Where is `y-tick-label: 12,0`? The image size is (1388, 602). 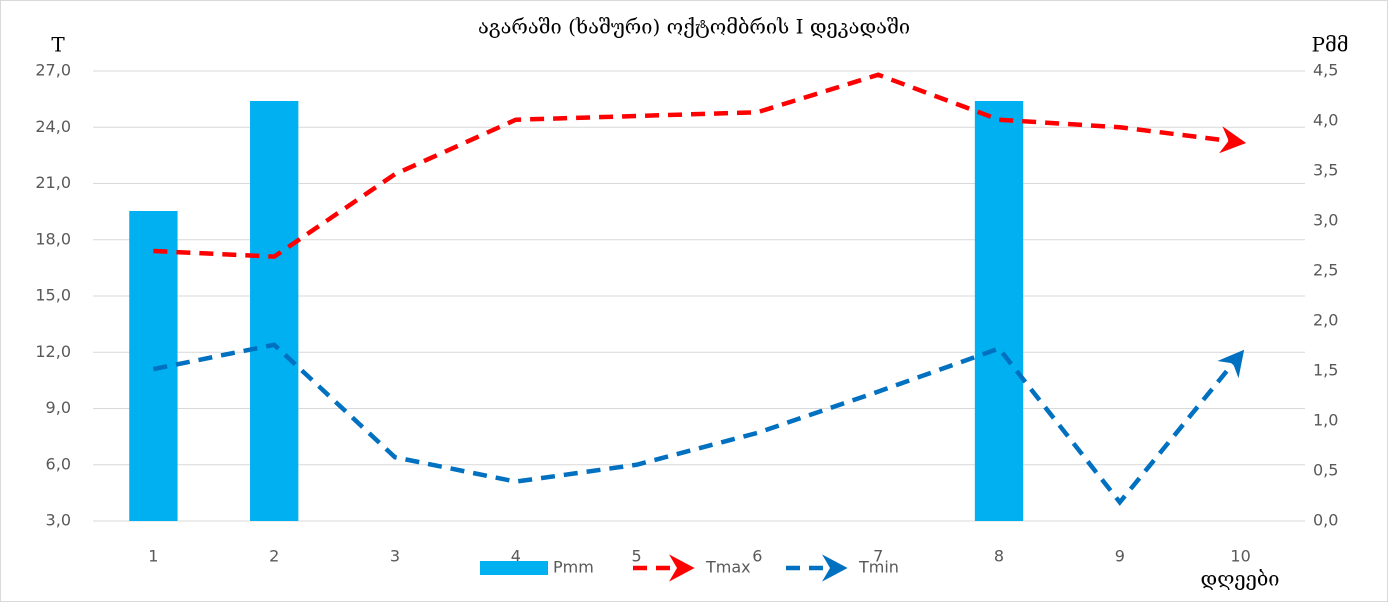
y-tick-label: 12,0 is located at coordinates (53, 351).